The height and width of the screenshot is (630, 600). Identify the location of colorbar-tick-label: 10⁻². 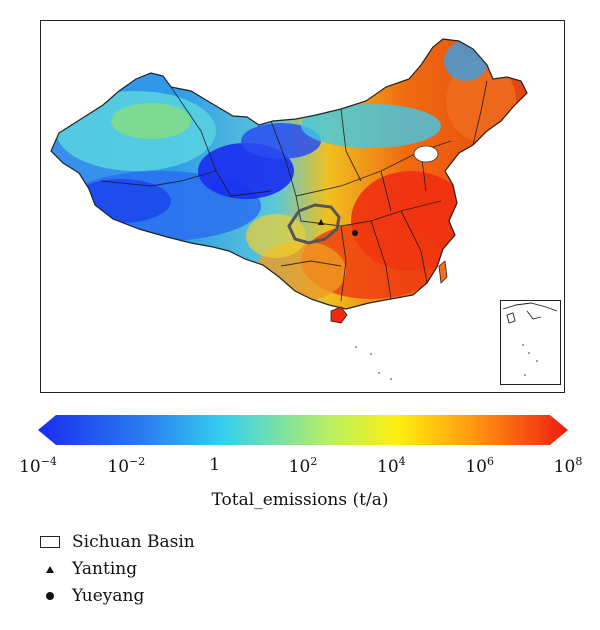
(126, 466).